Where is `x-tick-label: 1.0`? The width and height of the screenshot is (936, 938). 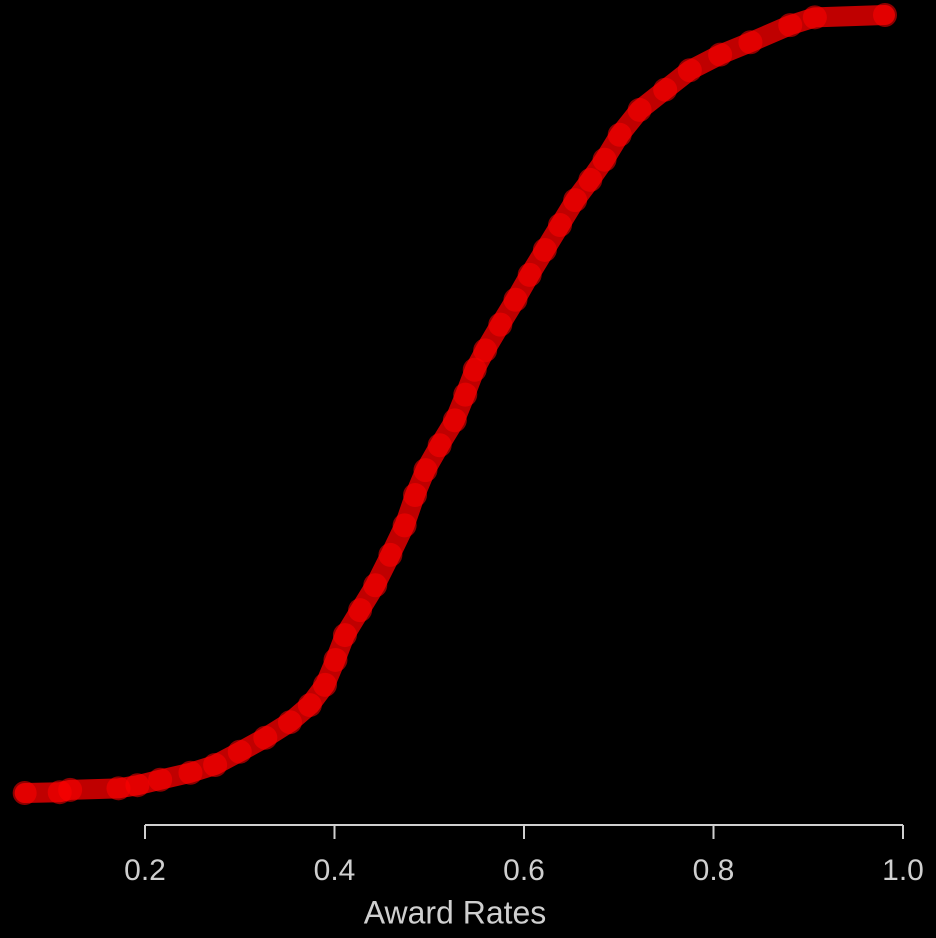 x-tick-label: 1.0 is located at coordinates (903, 870).